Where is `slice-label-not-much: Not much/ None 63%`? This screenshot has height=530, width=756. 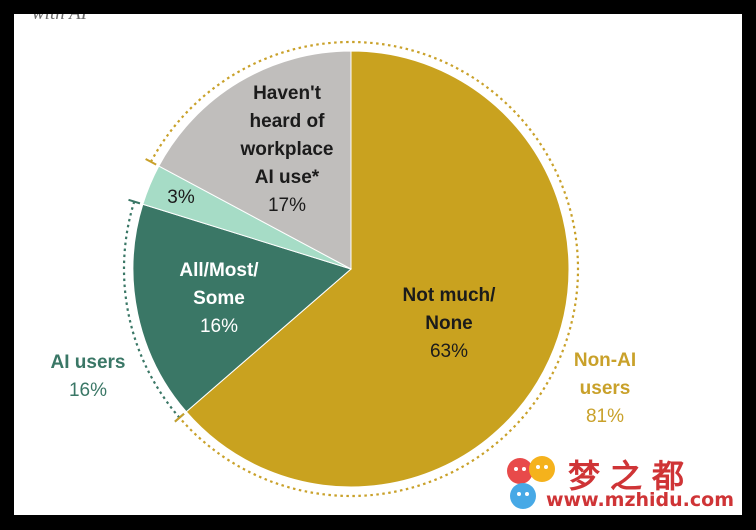
slice-label-not-much: Not much/ None 63% is located at coordinates (449, 324).